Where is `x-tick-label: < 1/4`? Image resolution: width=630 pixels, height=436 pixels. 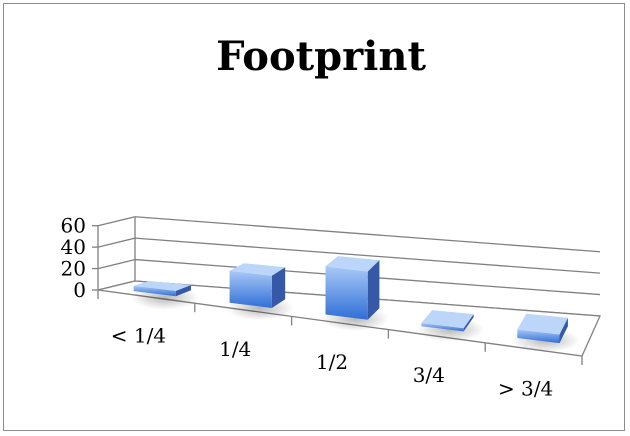
x-tick-label: < 1/4 is located at coordinates (138, 336).